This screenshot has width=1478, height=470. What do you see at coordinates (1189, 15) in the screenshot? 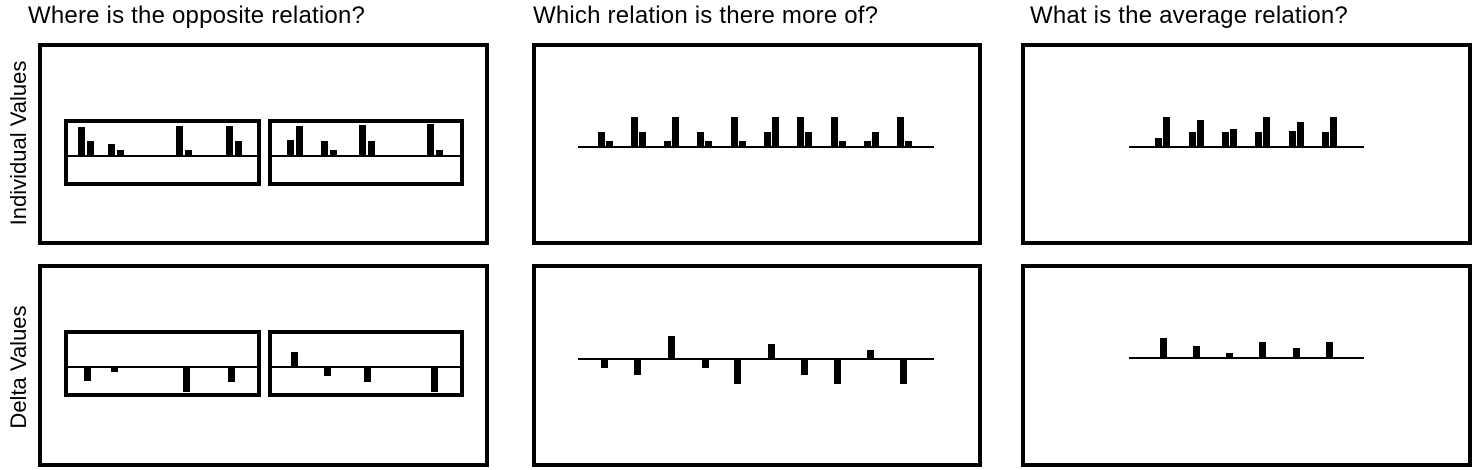
I see `col-title-average: What is the average relation?` at bounding box center [1189, 15].